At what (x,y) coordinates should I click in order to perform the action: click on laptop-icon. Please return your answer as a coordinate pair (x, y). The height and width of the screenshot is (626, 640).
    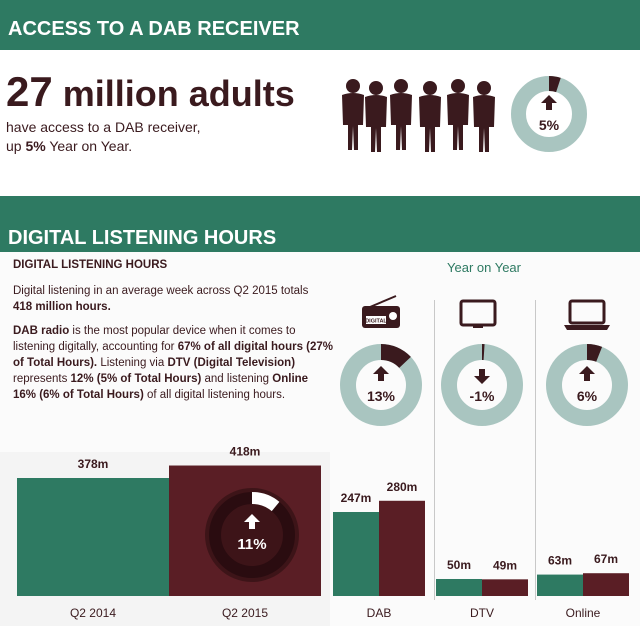
    Looking at the image, I should click on (587, 314).